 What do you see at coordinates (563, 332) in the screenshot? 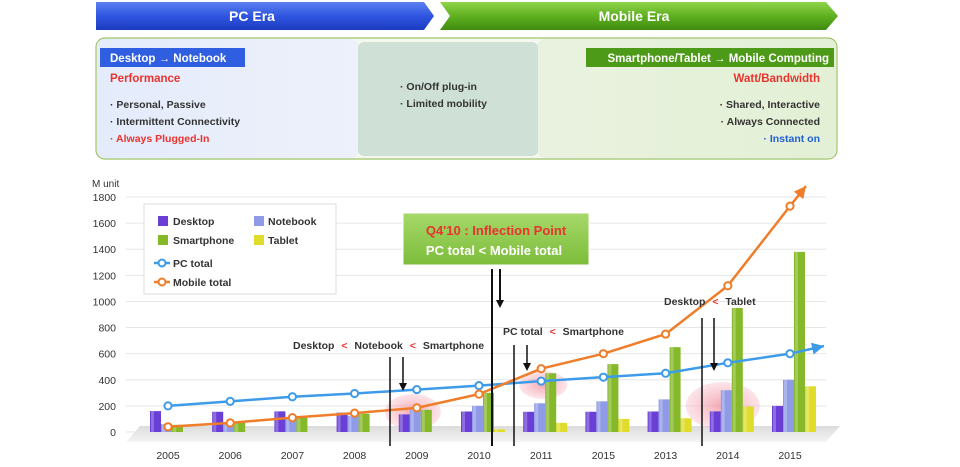
I see `annotation-pc-smartphone: PC total < Smartphone` at bounding box center [563, 332].